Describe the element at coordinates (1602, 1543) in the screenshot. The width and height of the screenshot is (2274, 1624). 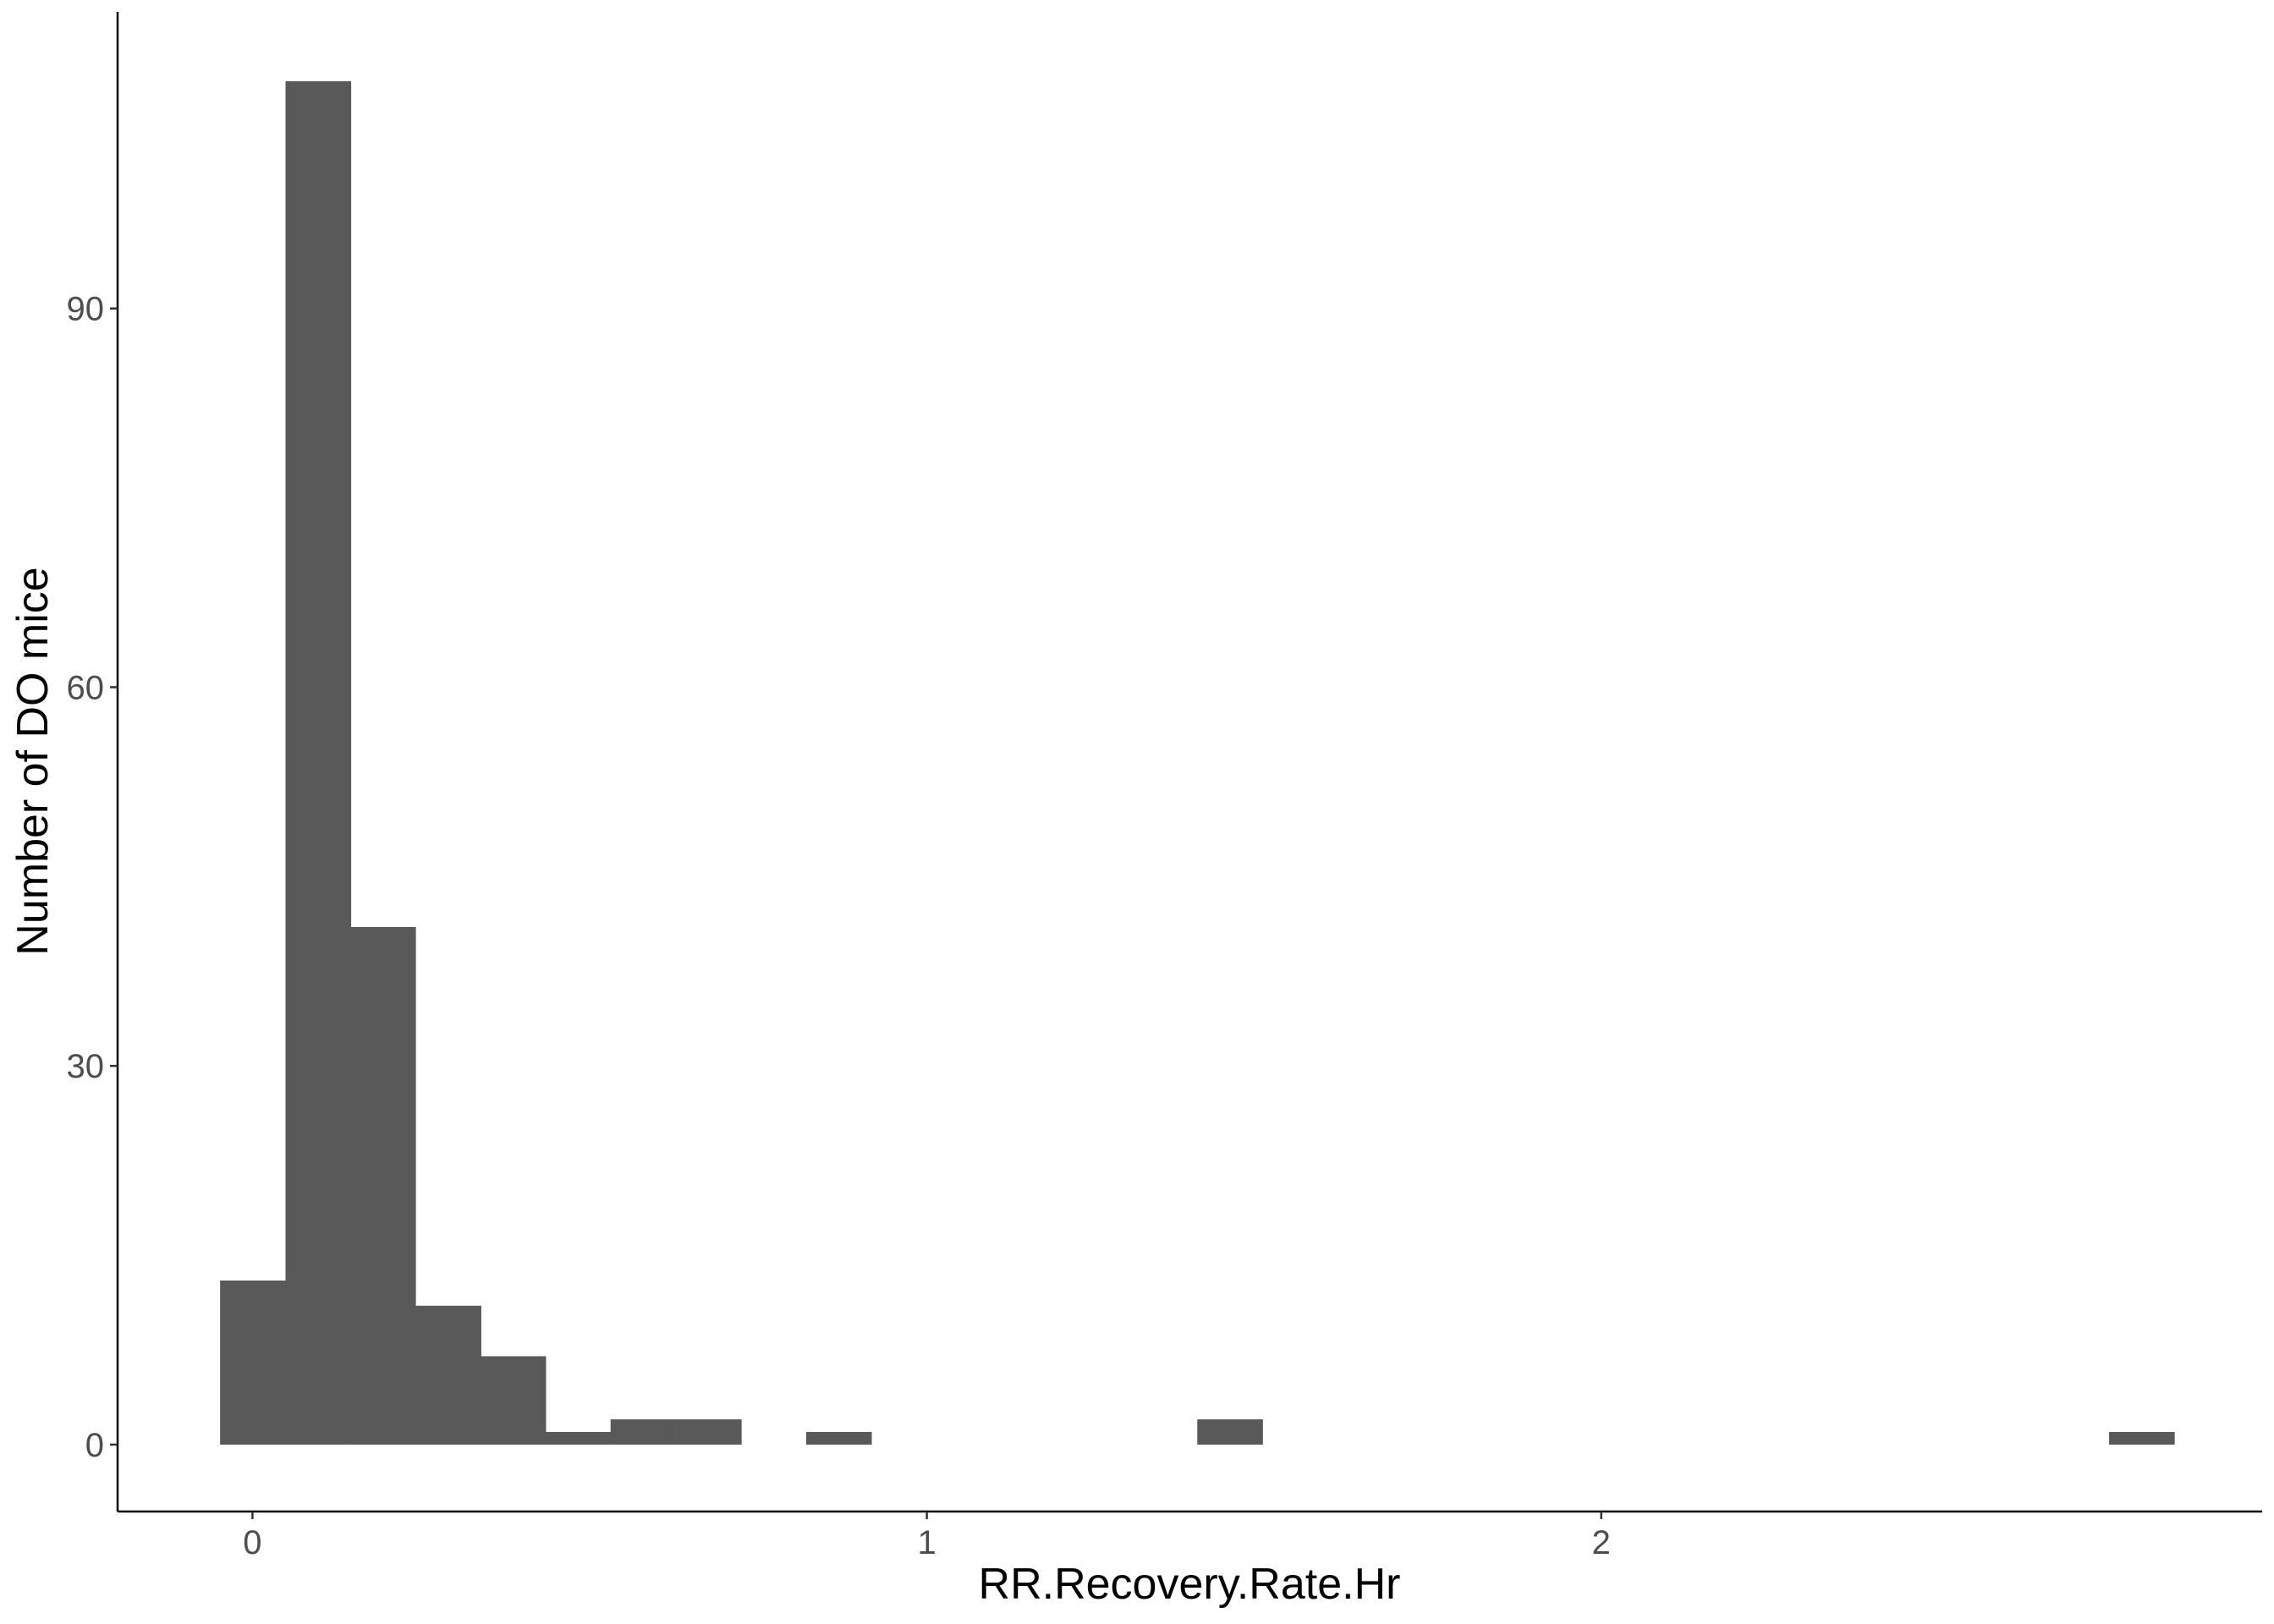
I see `x-tick-label: 2` at that location.